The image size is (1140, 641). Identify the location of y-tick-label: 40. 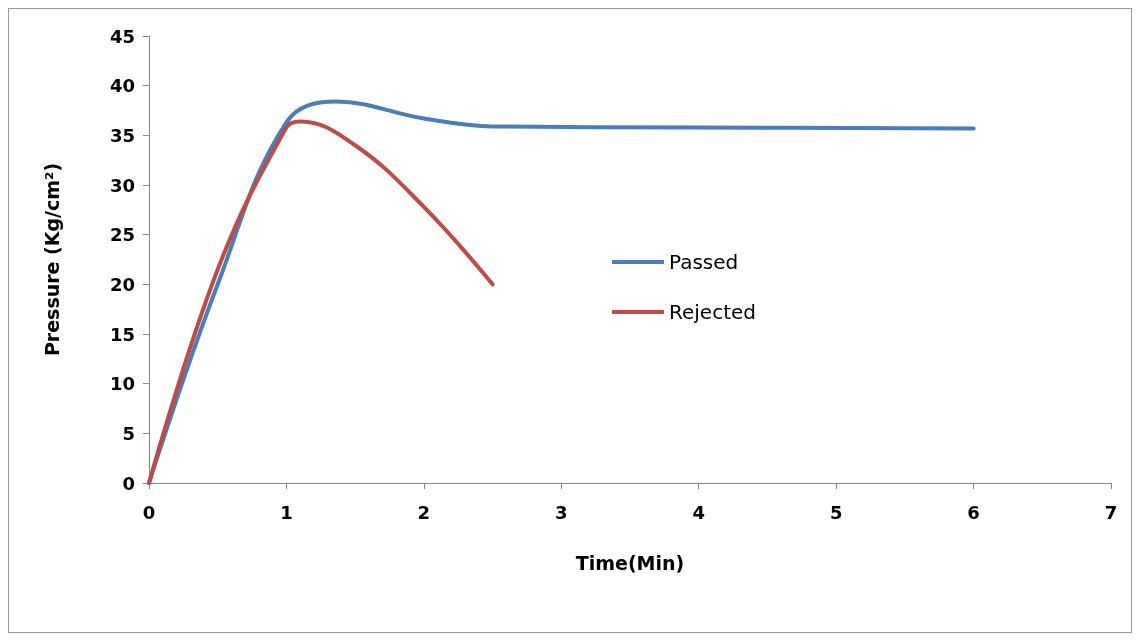
(122, 86).